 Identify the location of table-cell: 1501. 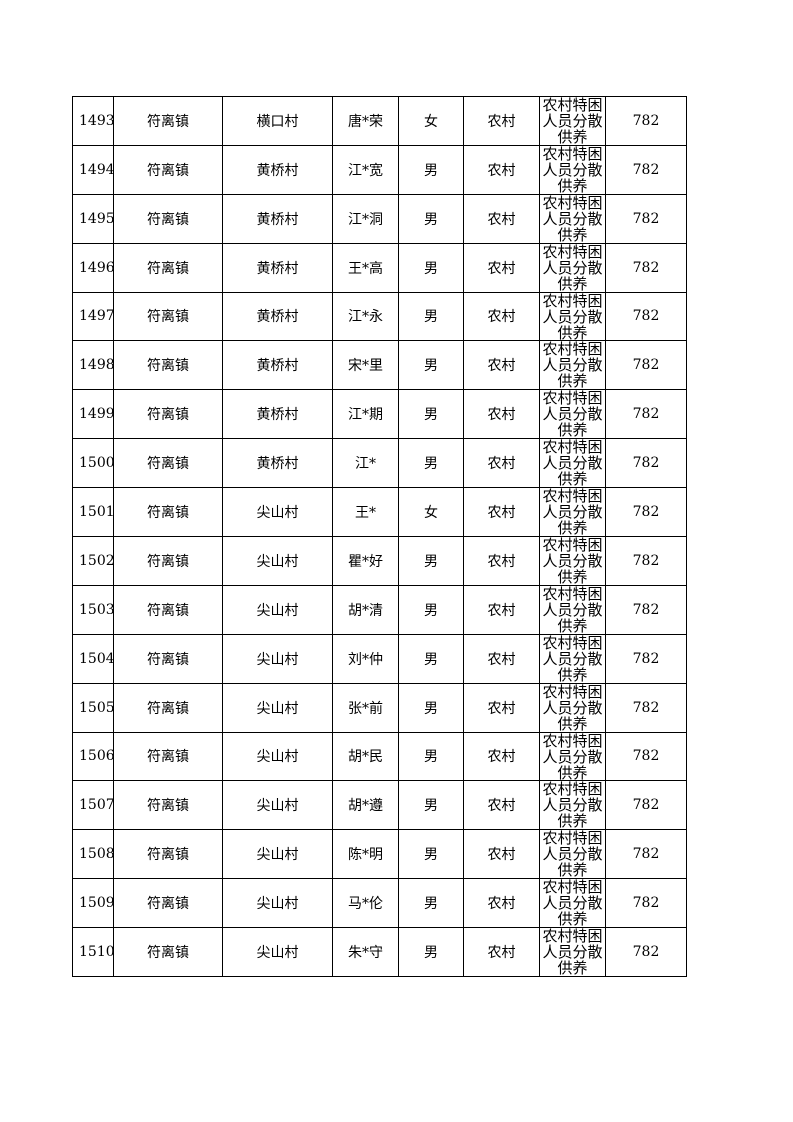
(93, 512).